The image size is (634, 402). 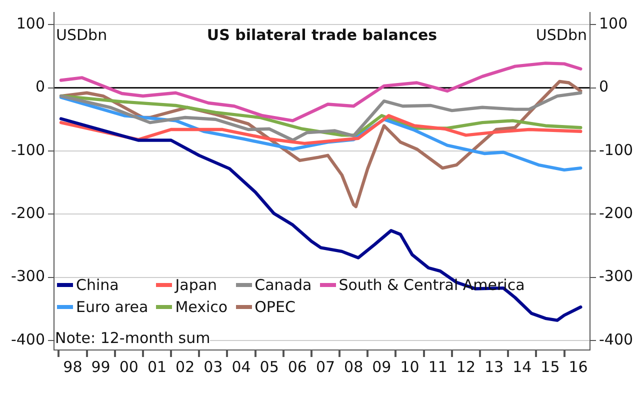 What do you see at coordinates (27, 213) in the screenshot?
I see `y-tick-label: -200` at bounding box center [27, 213].